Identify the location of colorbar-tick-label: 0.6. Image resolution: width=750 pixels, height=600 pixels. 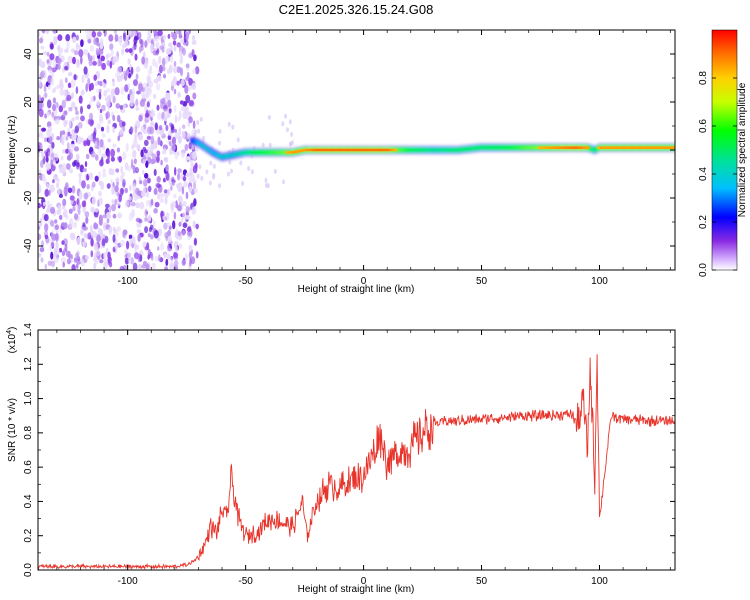
(703, 126).